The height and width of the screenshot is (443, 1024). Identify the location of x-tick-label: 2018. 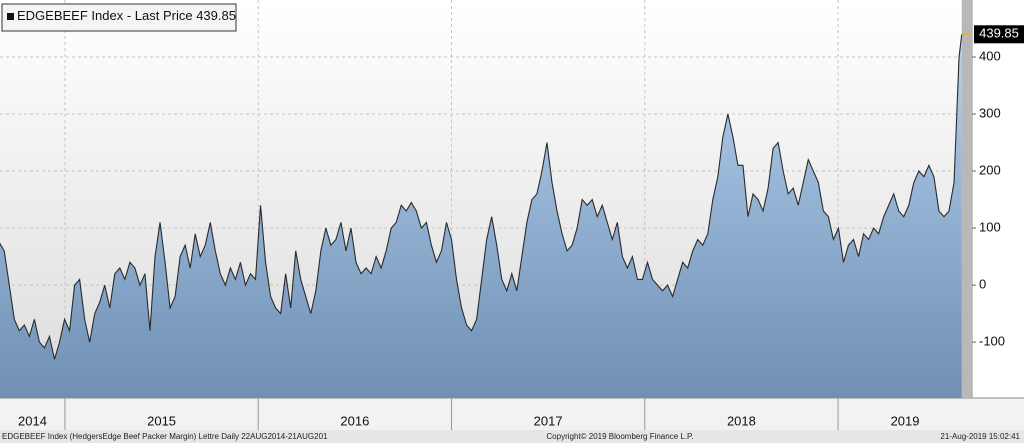
(741, 420).